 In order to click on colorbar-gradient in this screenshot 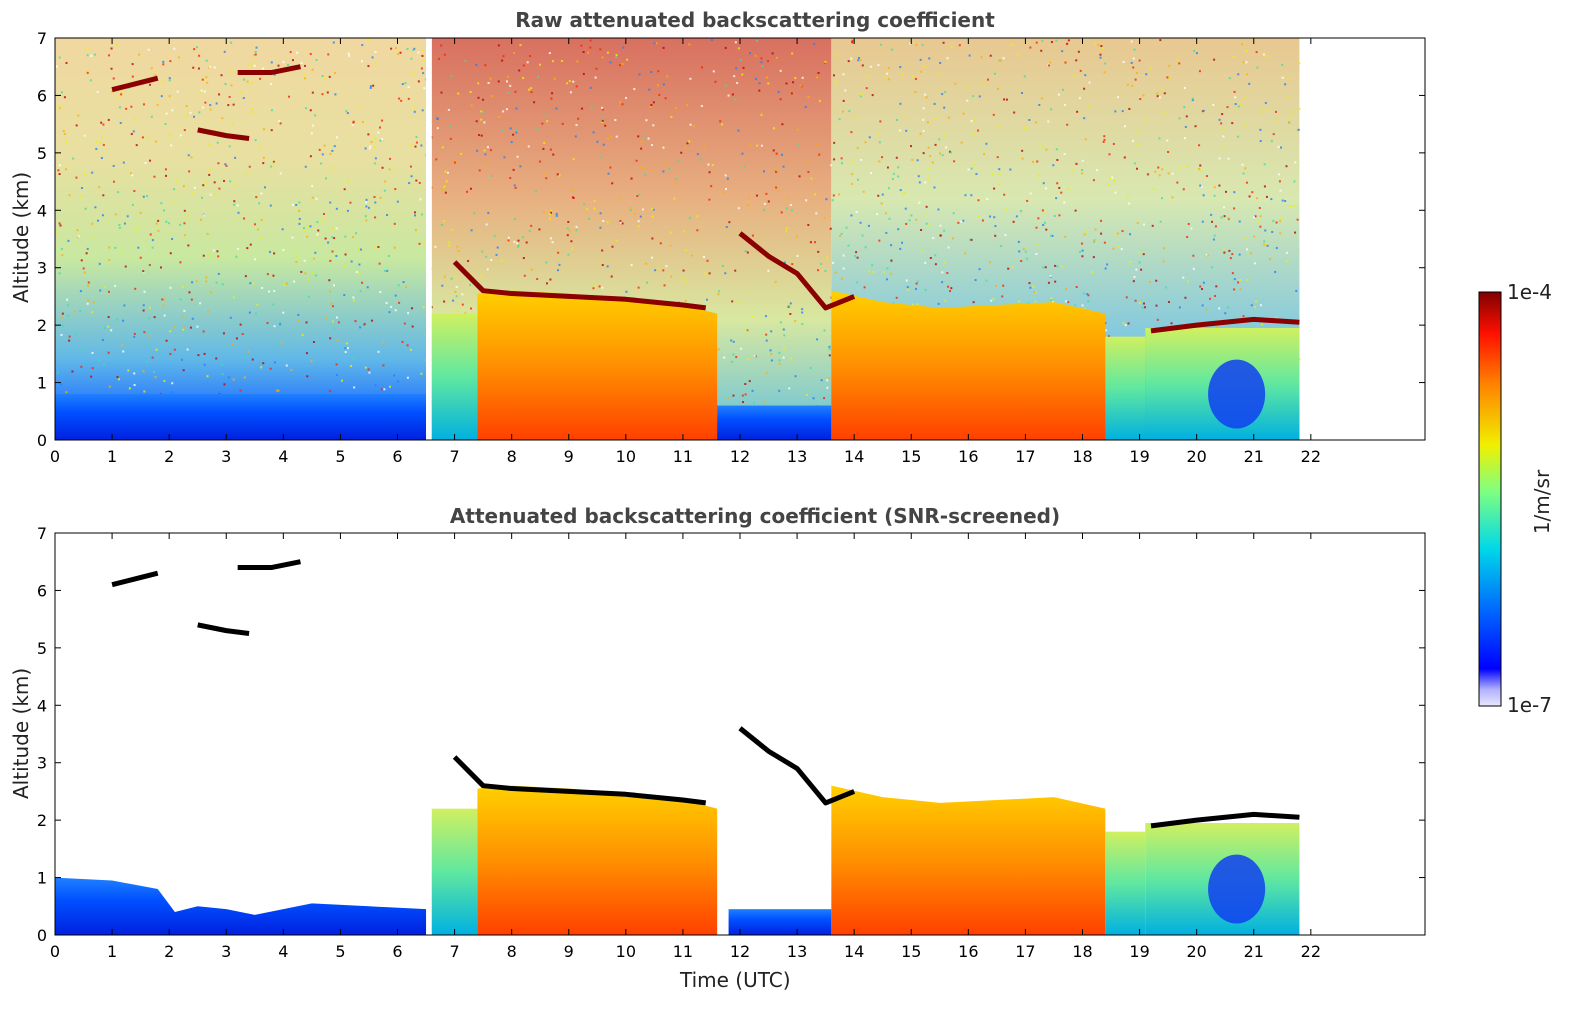, I will do `click(1490, 499)`.